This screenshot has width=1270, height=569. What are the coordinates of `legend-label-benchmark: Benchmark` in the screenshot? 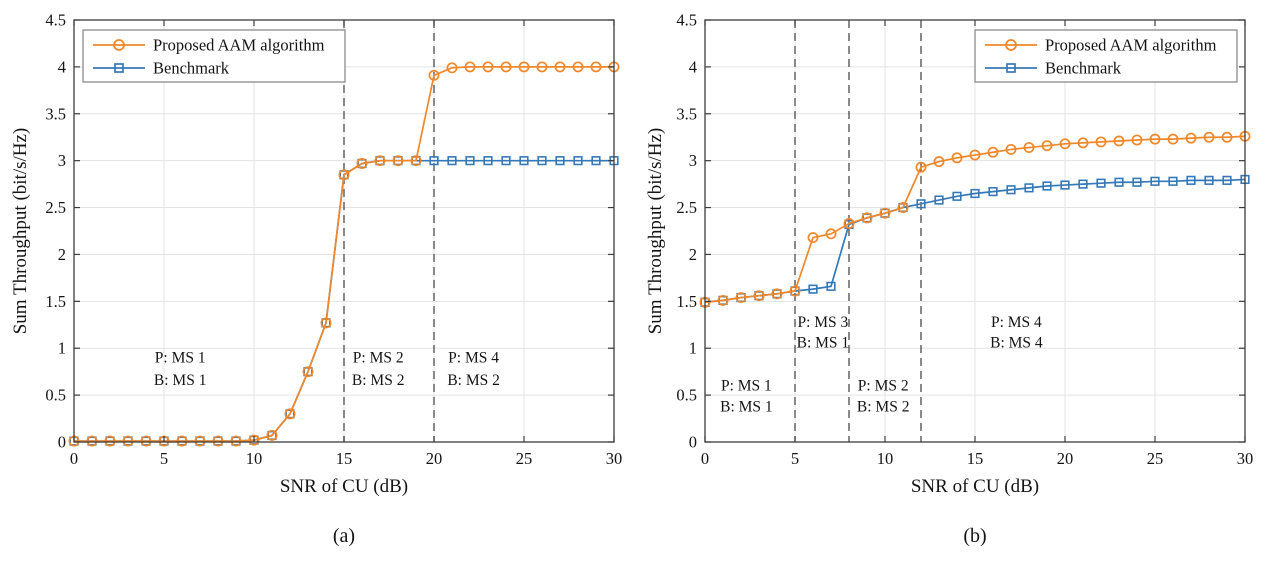 It's located at (1083, 68).